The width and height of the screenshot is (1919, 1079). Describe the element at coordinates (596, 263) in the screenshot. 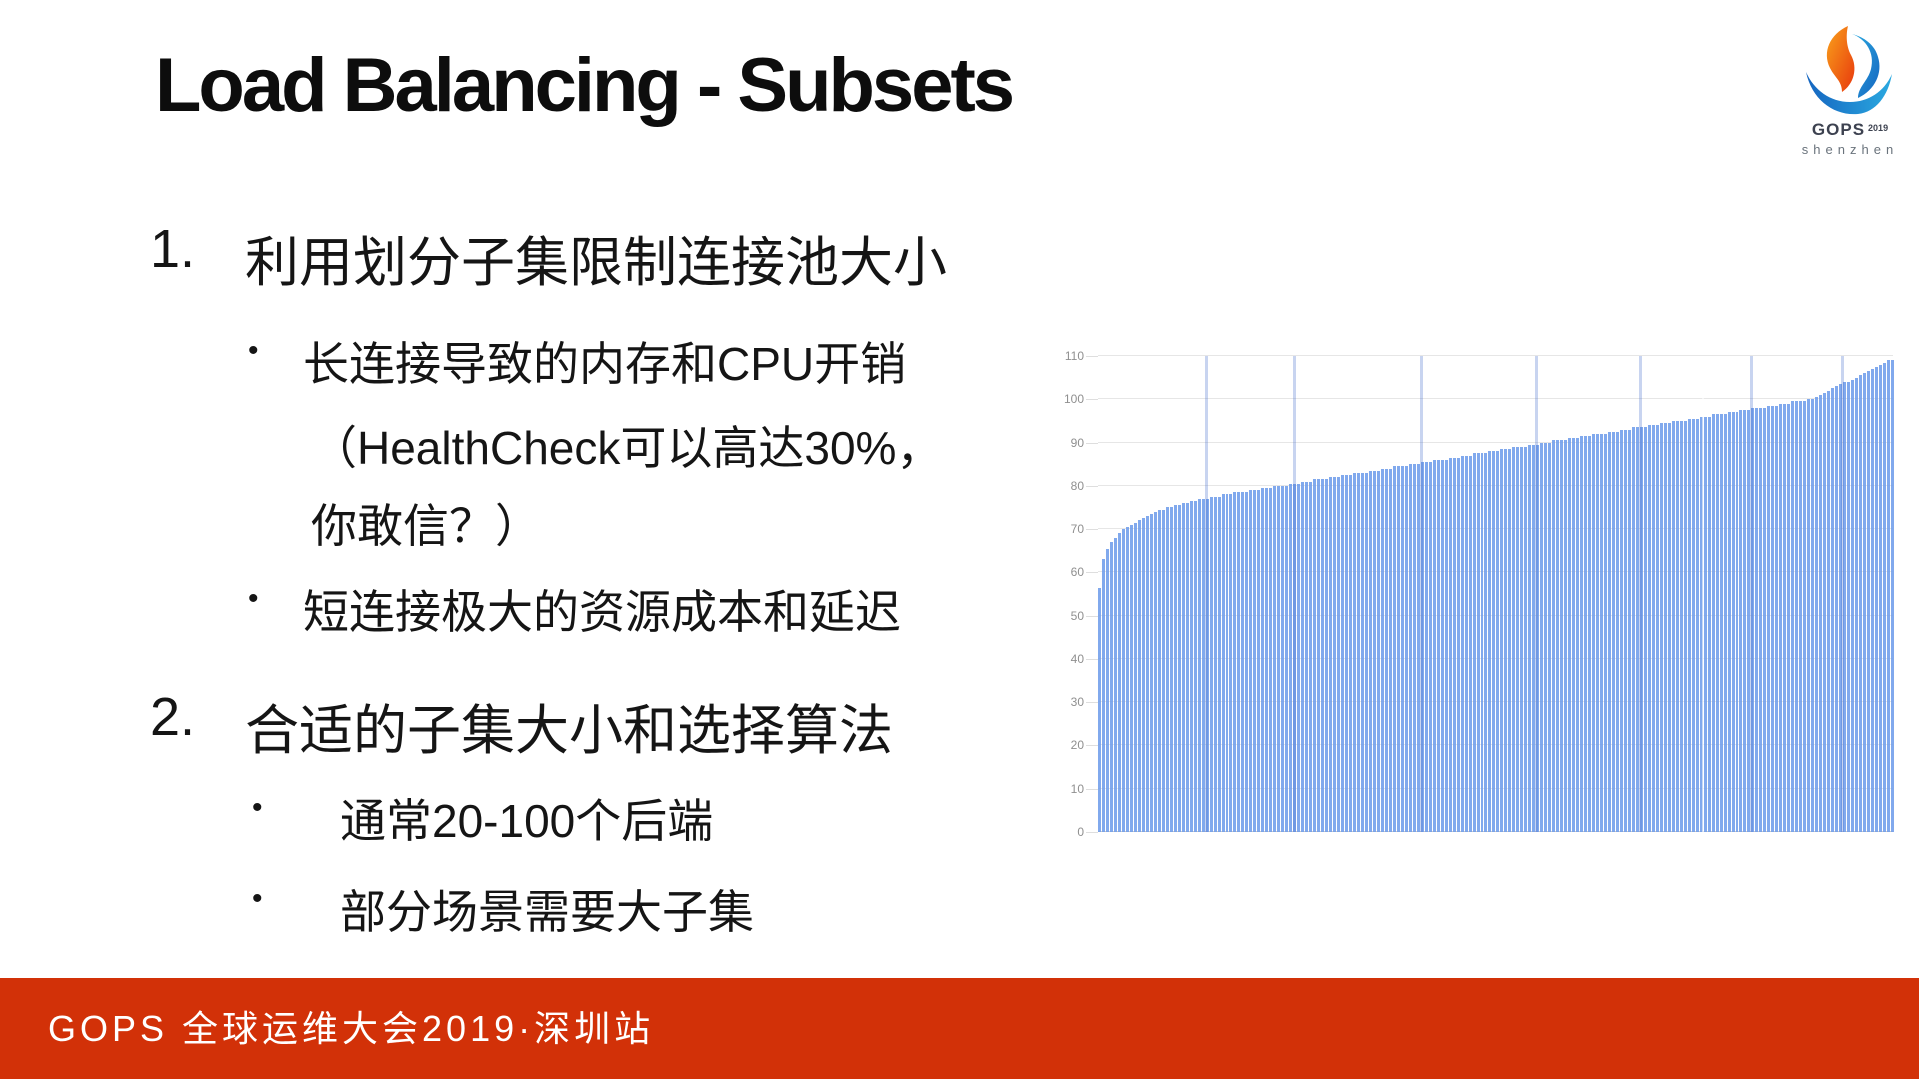

I see `list-item-1-text: 利用划分子集限制连接池大小` at that location.